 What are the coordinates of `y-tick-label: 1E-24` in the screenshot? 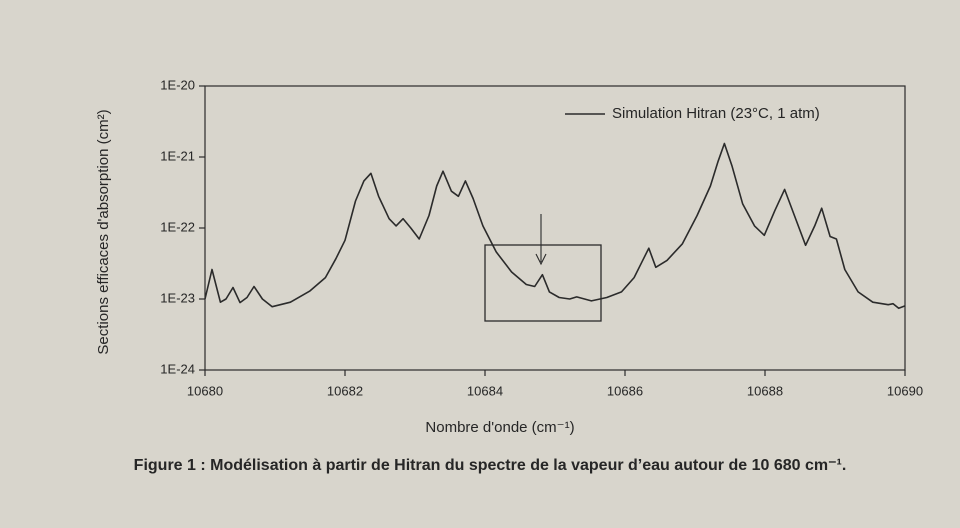 It's located at (177, 368).